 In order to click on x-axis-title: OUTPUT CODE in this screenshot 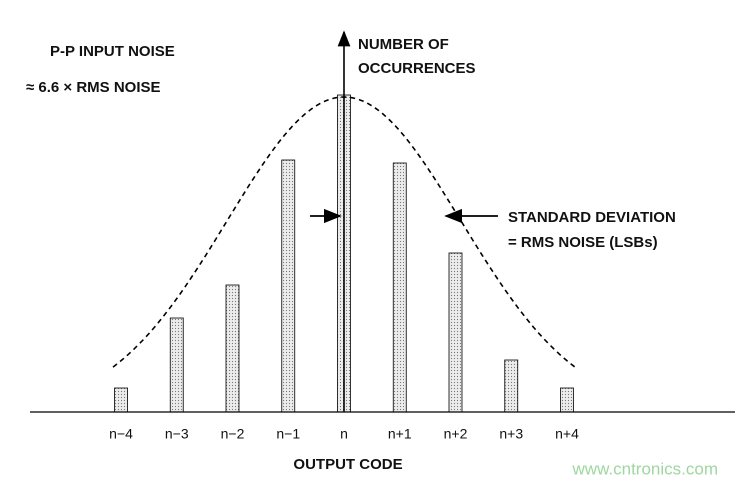, I will do `click(347, 464)`.